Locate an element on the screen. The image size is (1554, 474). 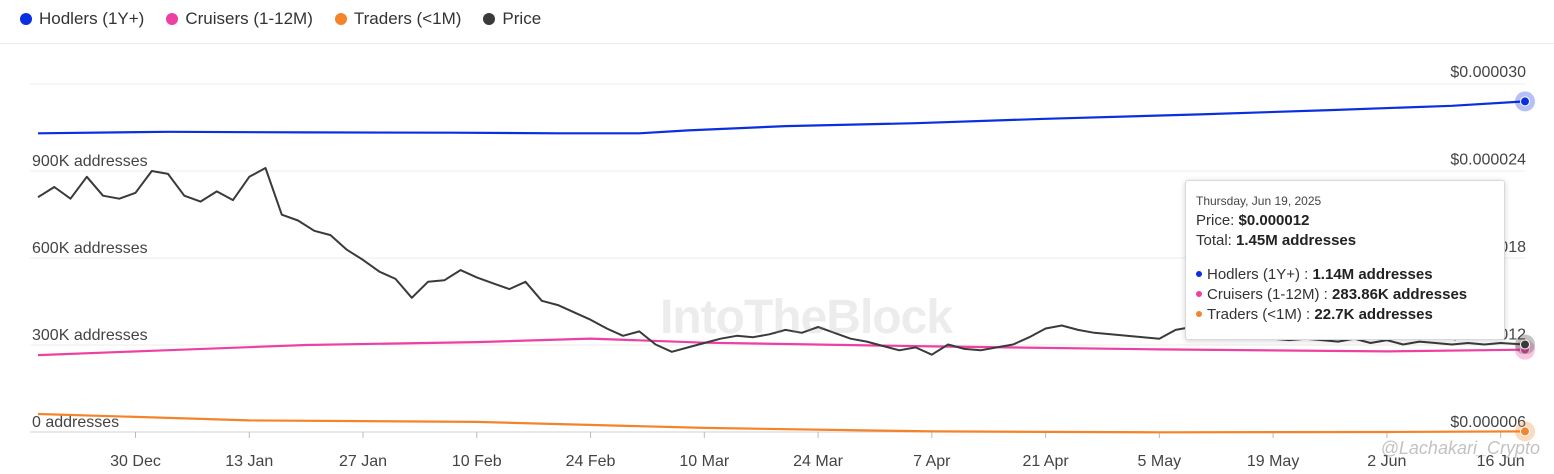
tooltip-row-traders: Traders (<1M) : 22.7K addresses is located at coordinates (1345, 315).